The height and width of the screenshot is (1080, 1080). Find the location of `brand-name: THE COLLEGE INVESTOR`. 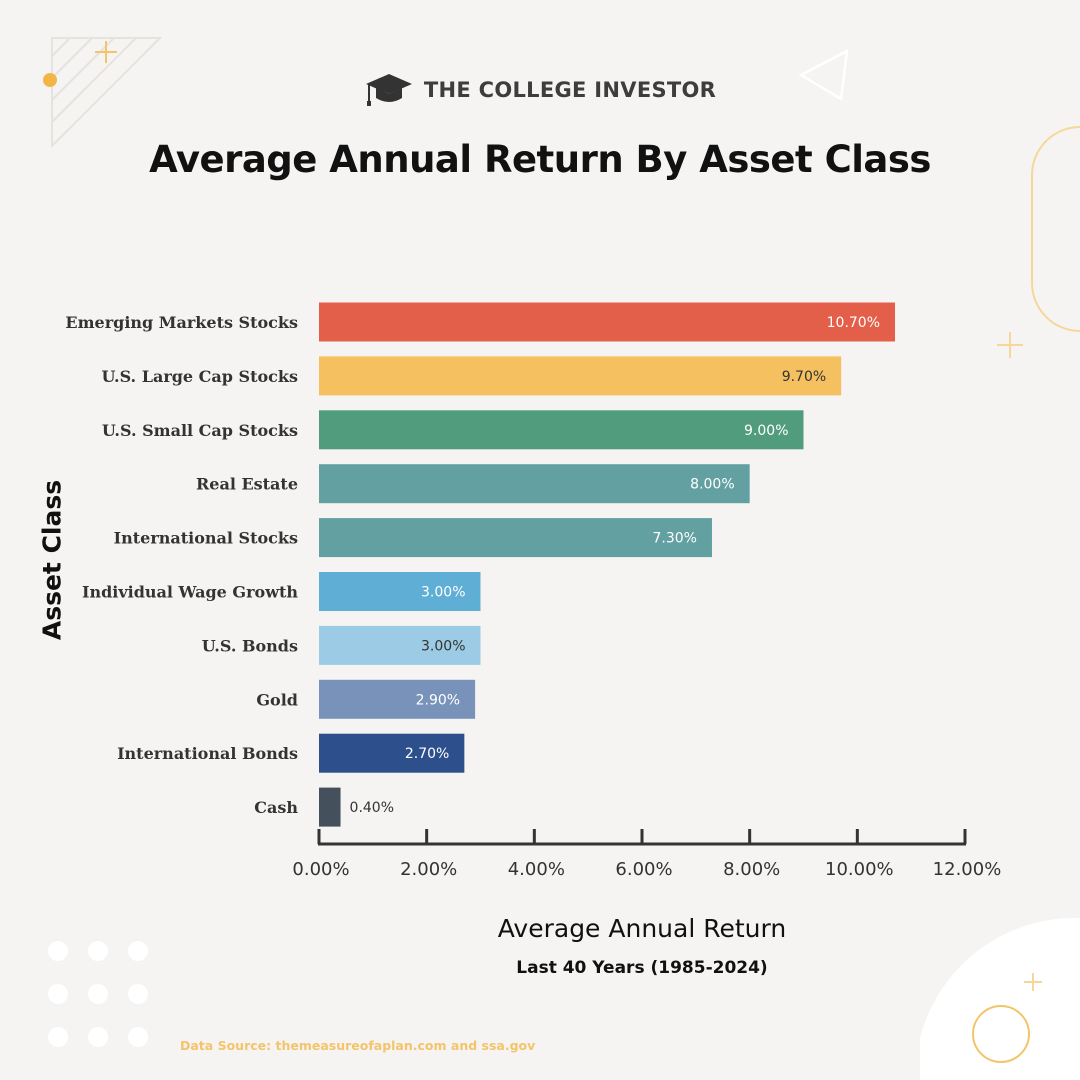

brand-name: THE COLLEGE INVESTOR is located at coordinates (570, 90).